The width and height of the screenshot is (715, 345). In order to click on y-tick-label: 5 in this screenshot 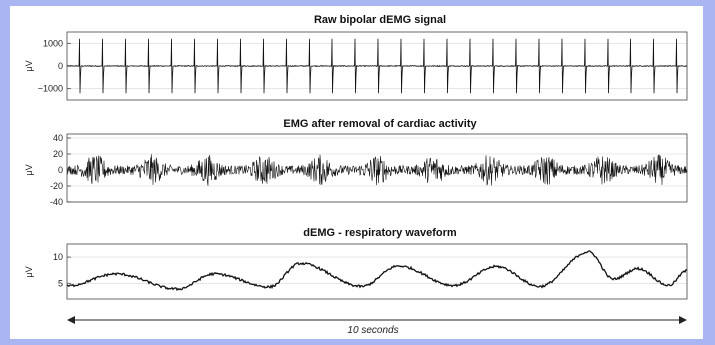, I will do `click(60, 283)`.